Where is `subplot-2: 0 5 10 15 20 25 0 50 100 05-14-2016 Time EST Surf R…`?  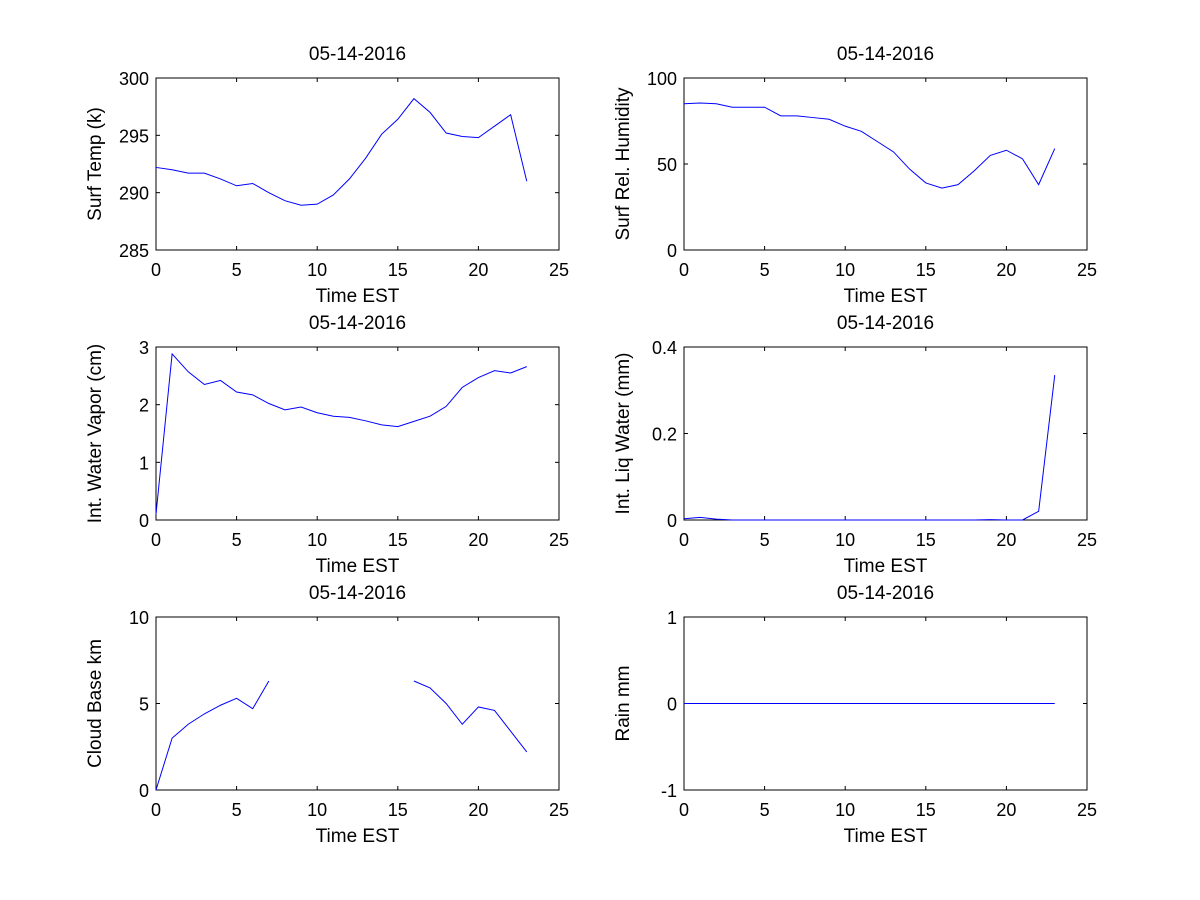
subplot-2: 0 5 10 15 20 25 0 50 100 05-14-2016 Time EST Surf R… is located at coordinates (855, 175).